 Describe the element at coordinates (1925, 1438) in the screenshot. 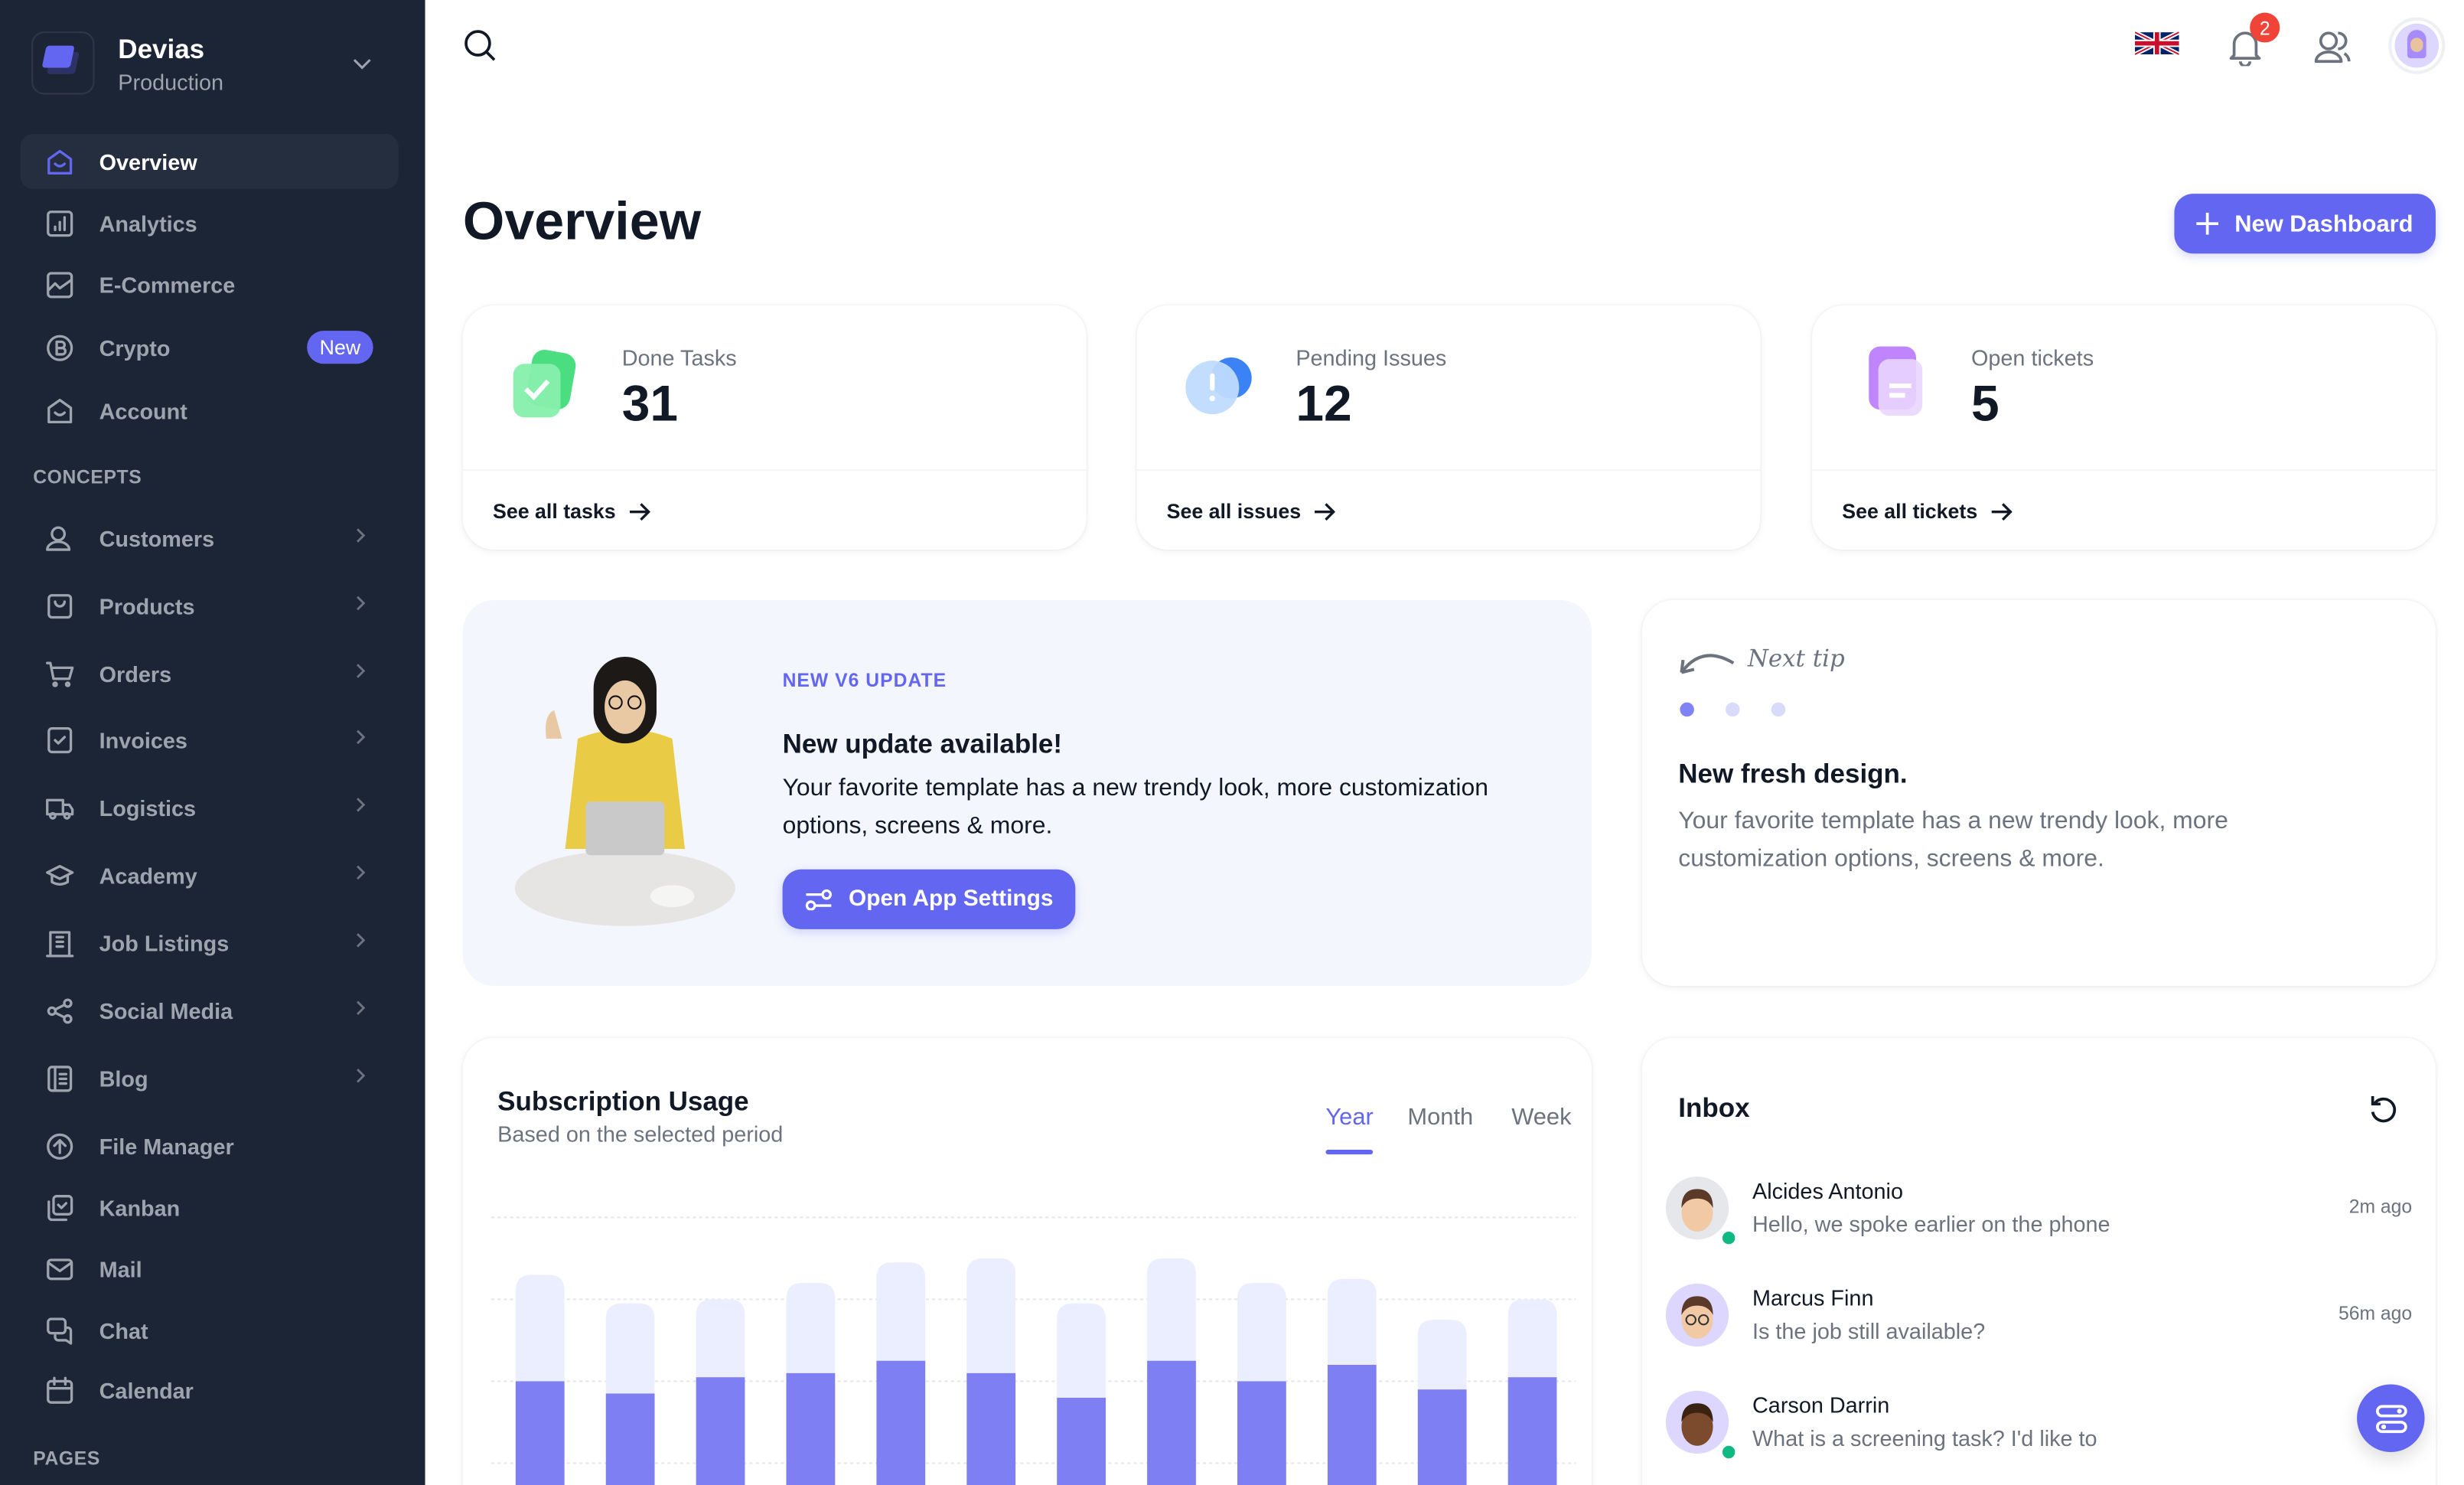

I see `message-preview: What is a screening task? I'd like to` at that location.